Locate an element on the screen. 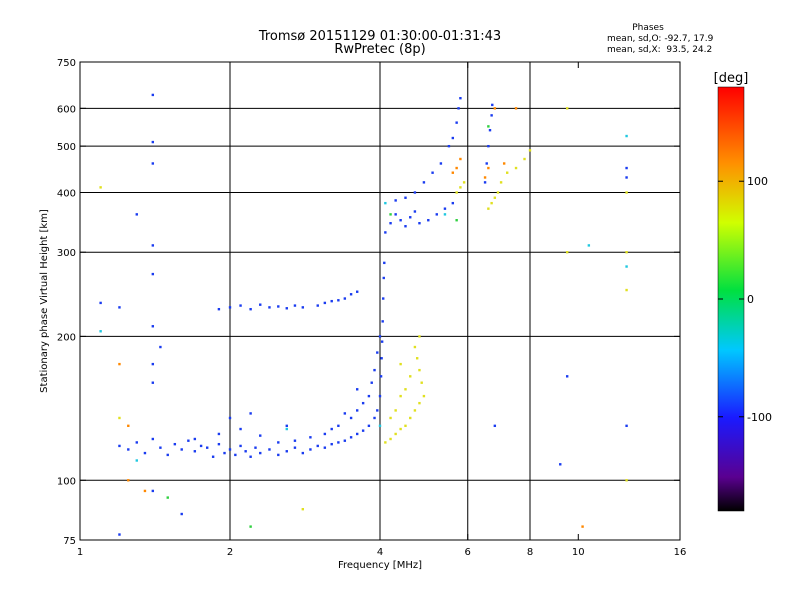  y-tick-label: 200 is located at coordinates (66, 337).